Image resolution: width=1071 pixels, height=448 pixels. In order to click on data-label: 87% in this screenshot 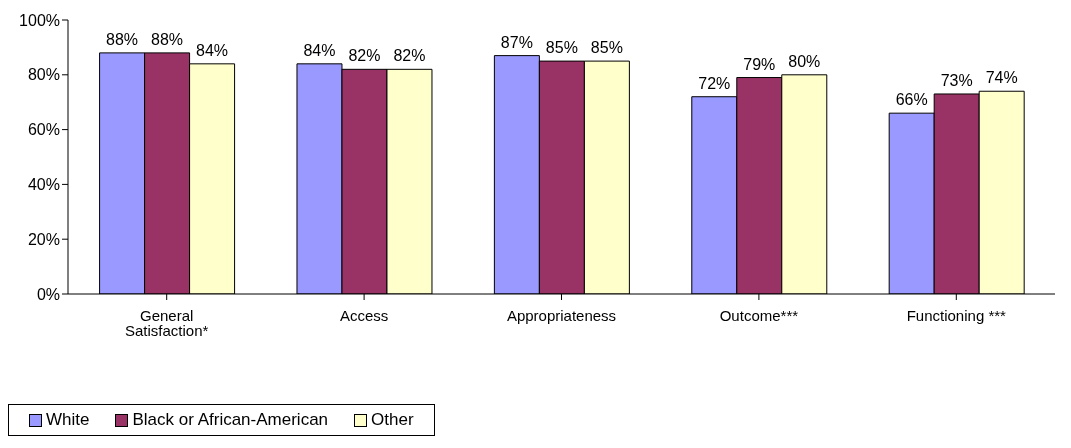, I will do `click(516, 42)`.